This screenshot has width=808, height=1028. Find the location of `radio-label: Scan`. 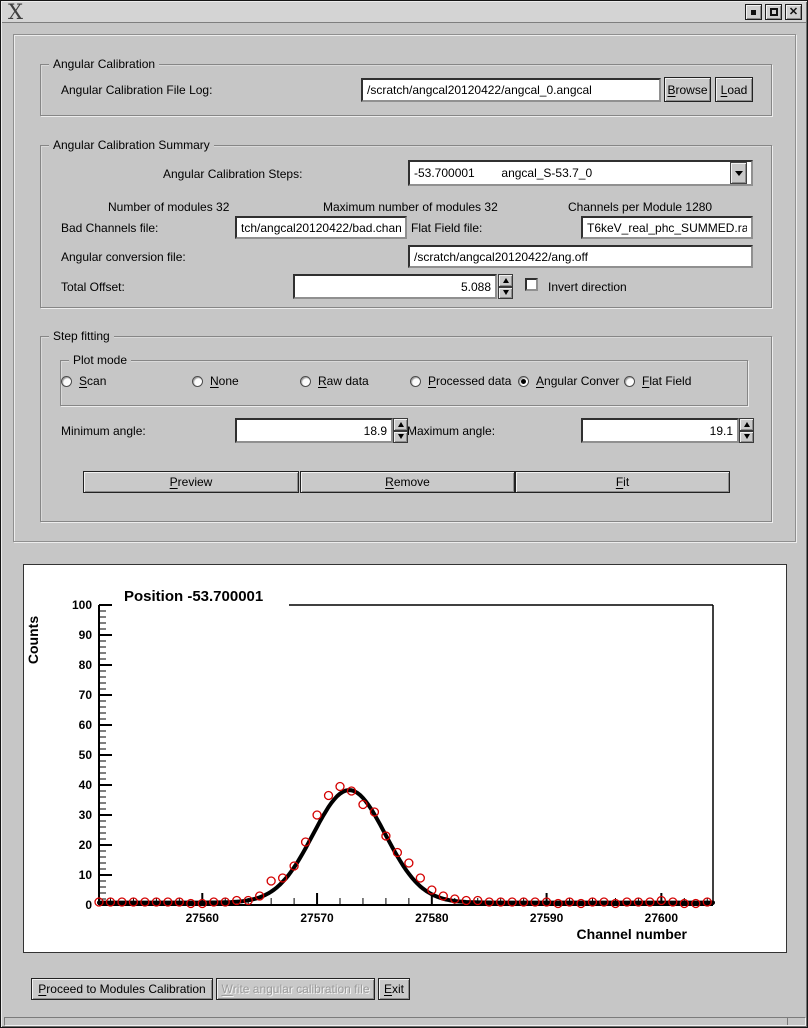

radio-label: Scan is located at coordinates (93, 381).